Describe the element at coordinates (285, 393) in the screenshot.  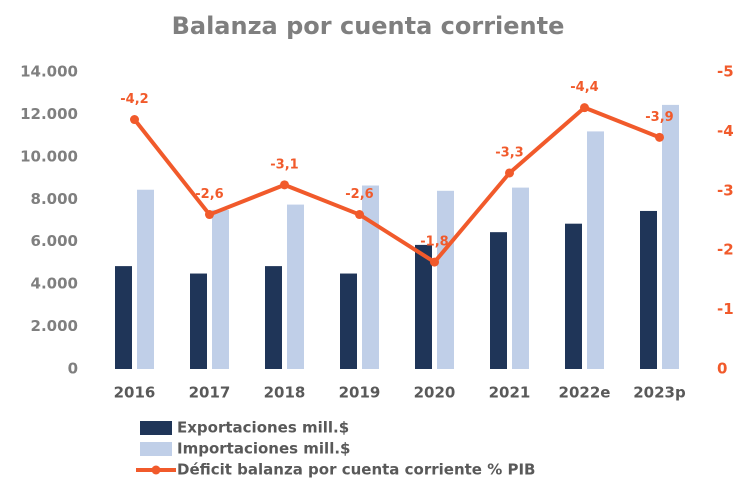
I see `x-tick-label: 2018` at that location.